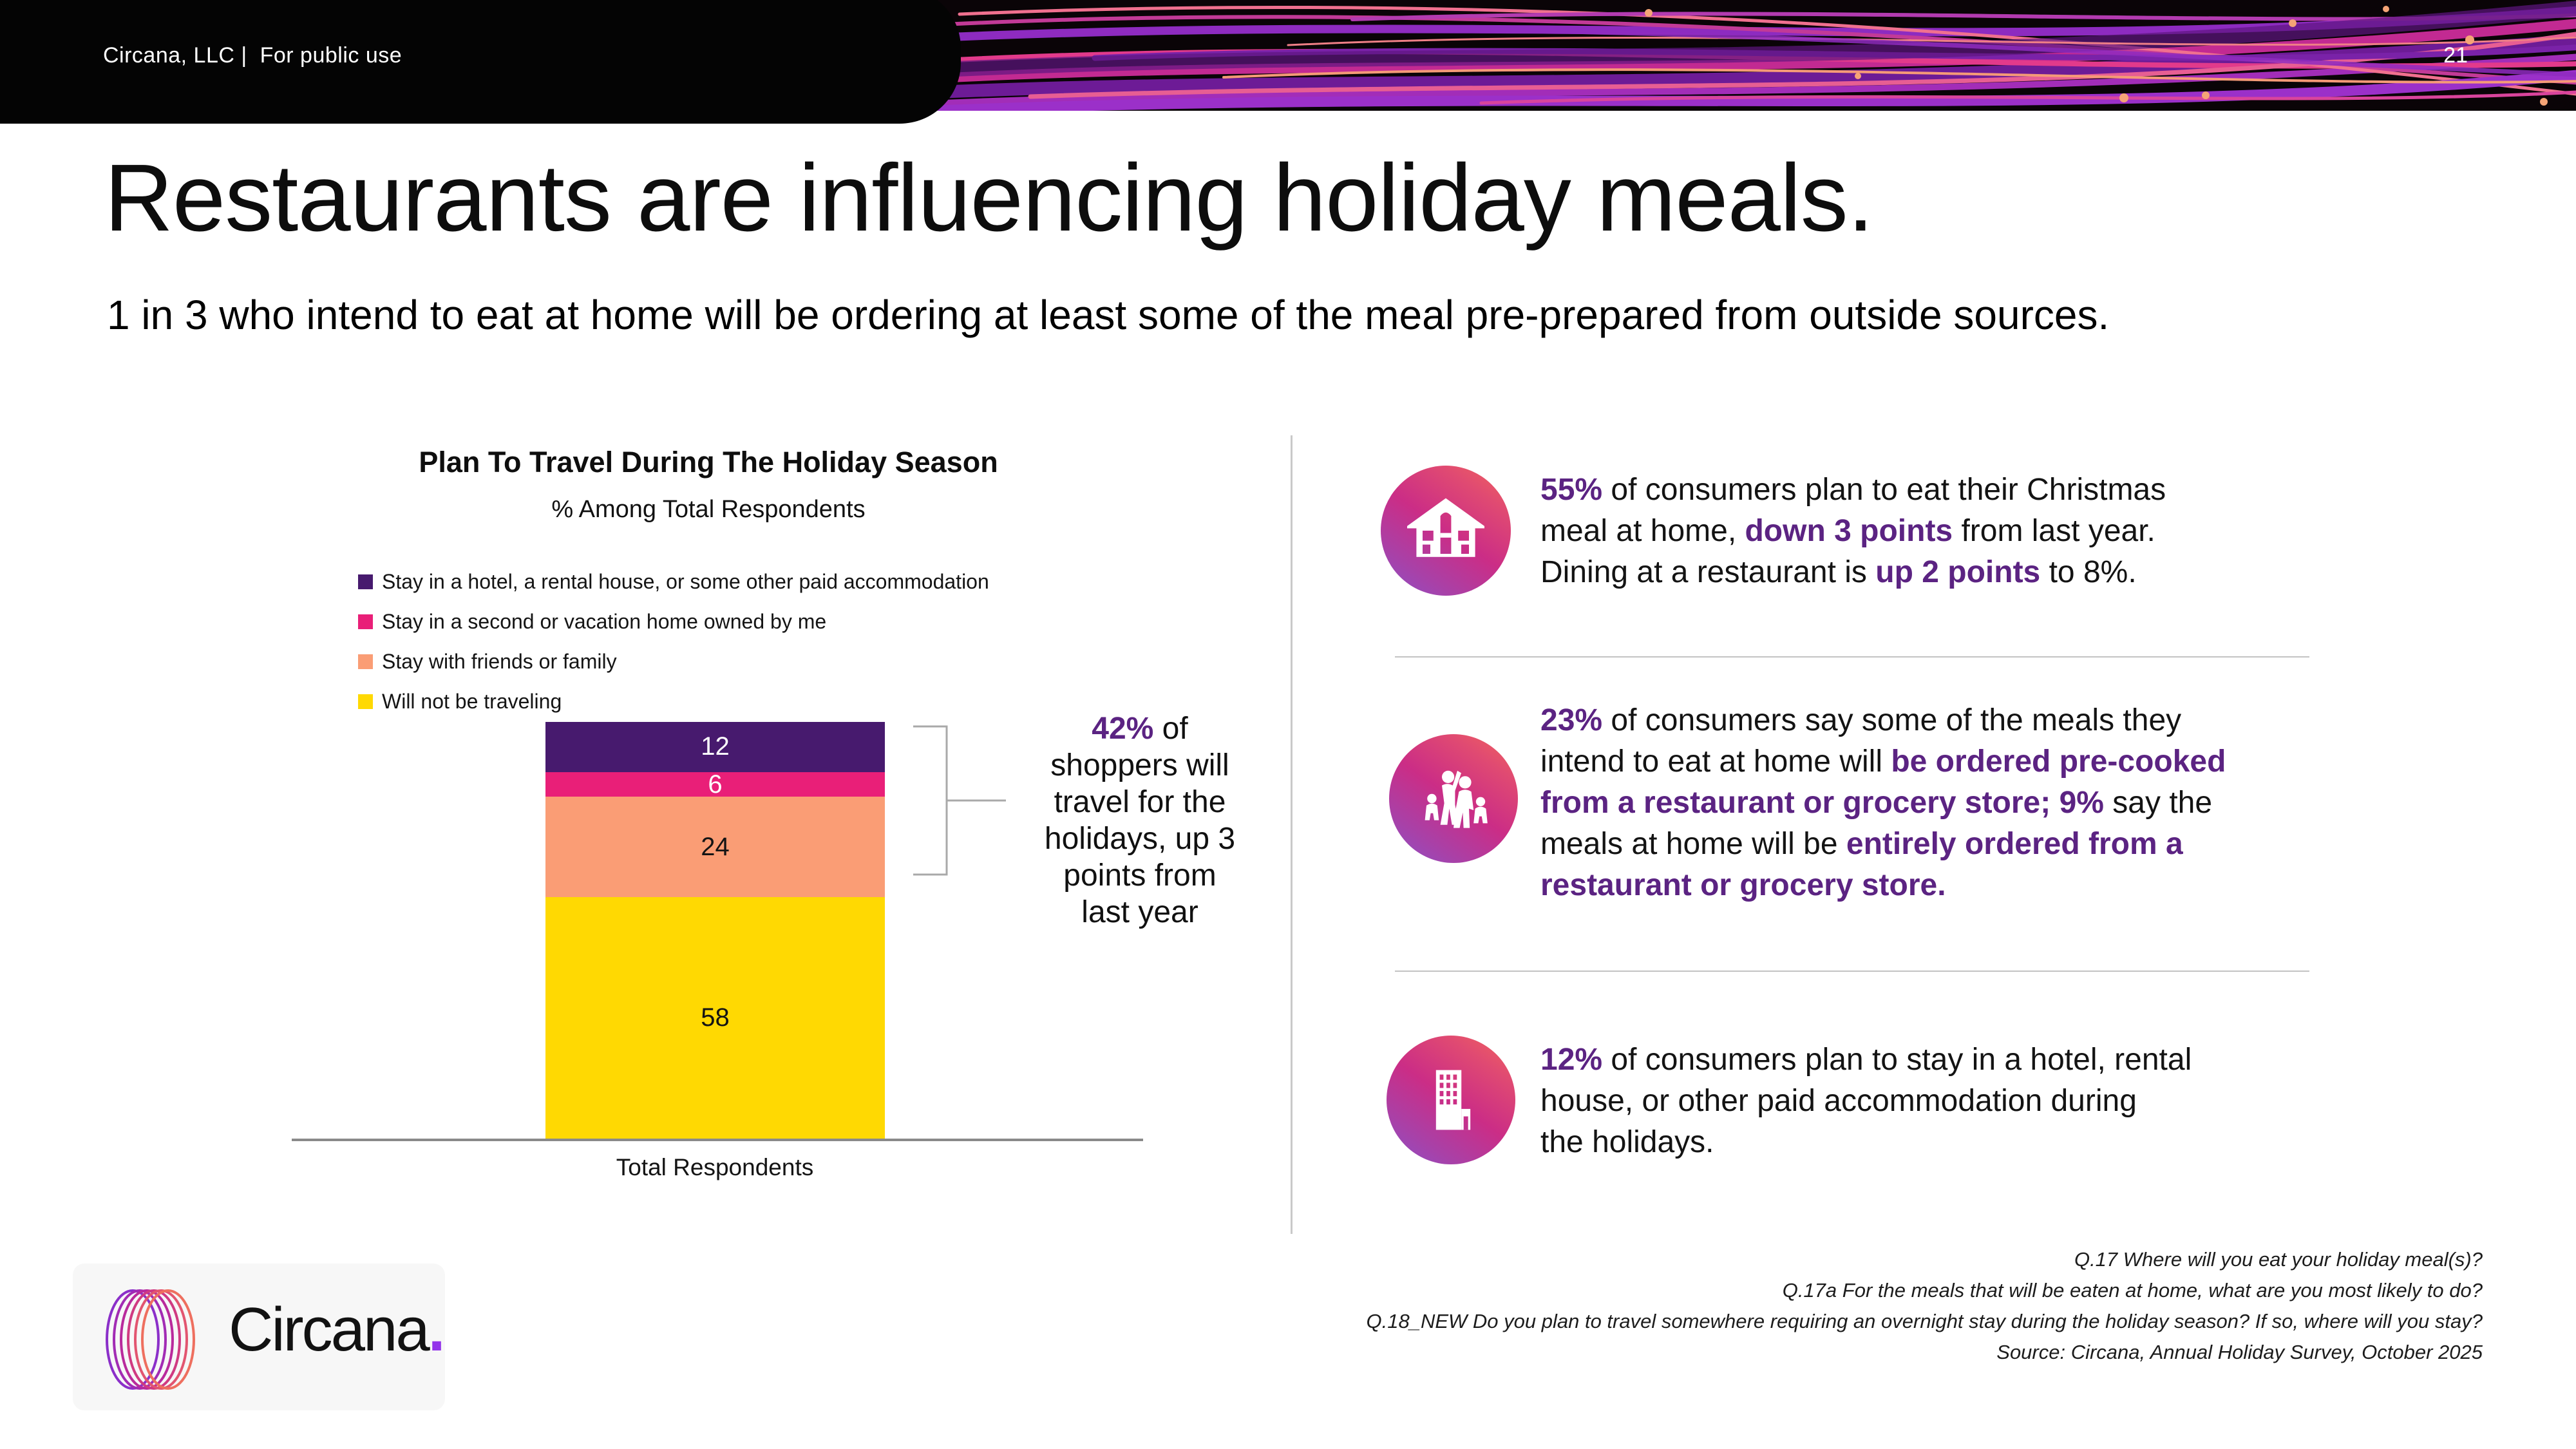 The height and width of the screenshot is (1449, 2576). Describe the element at coordinates (1933, 1141) in the screenshot. I see `text-line: the holidays.` at that location.